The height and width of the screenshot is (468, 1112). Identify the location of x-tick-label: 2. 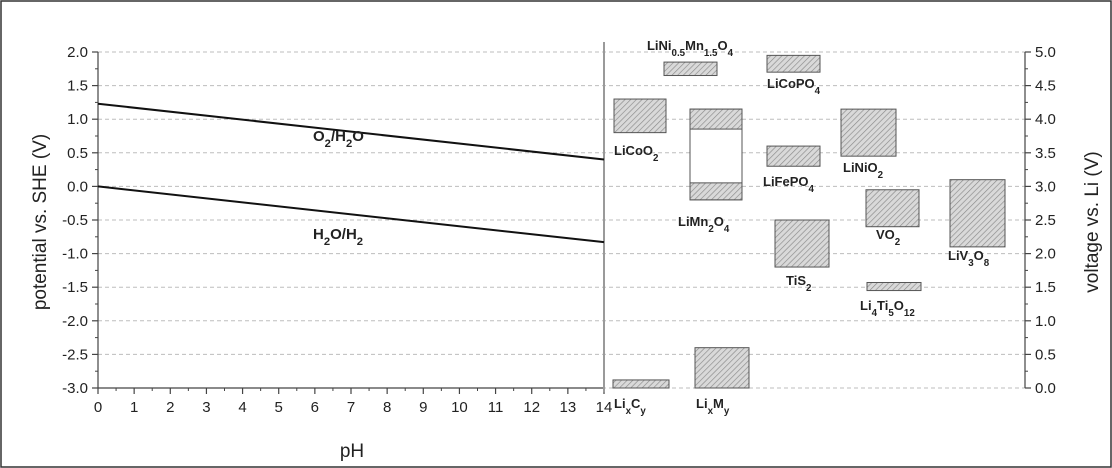
(170, 407).